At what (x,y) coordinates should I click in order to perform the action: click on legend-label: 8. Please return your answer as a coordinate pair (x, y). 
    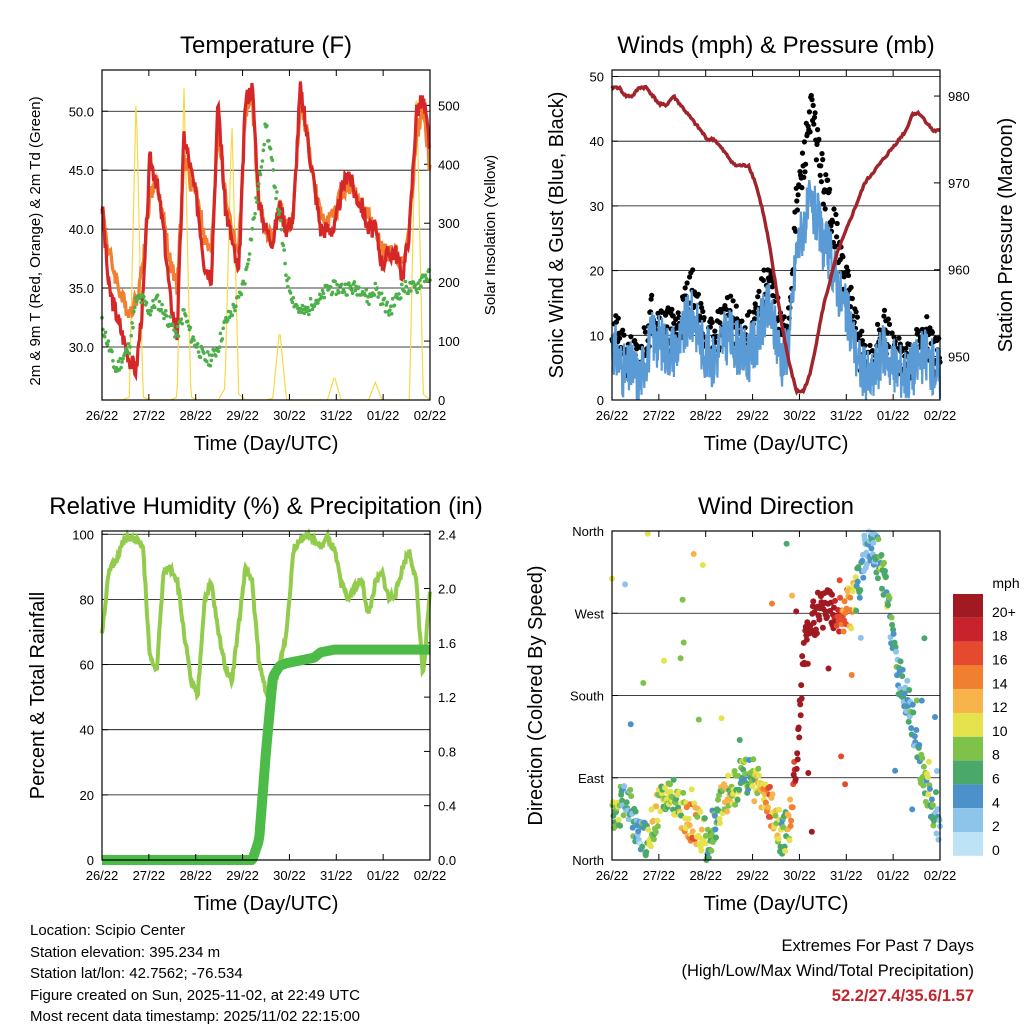
    Looking at the image, I should click on (996, 755).